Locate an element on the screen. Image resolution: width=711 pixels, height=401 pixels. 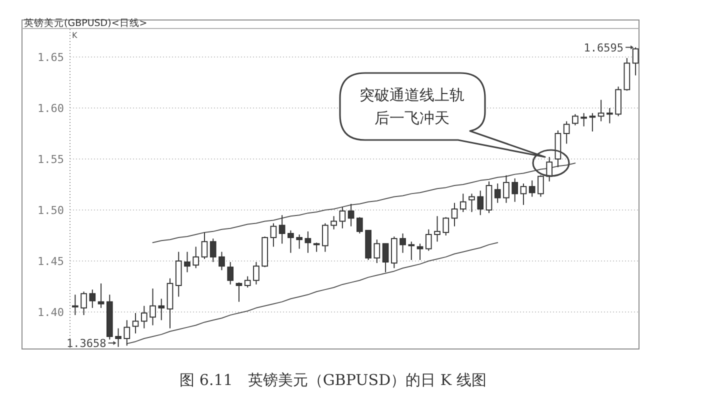
y-tick-label: 1.40 is located at coordinates (51, 312).